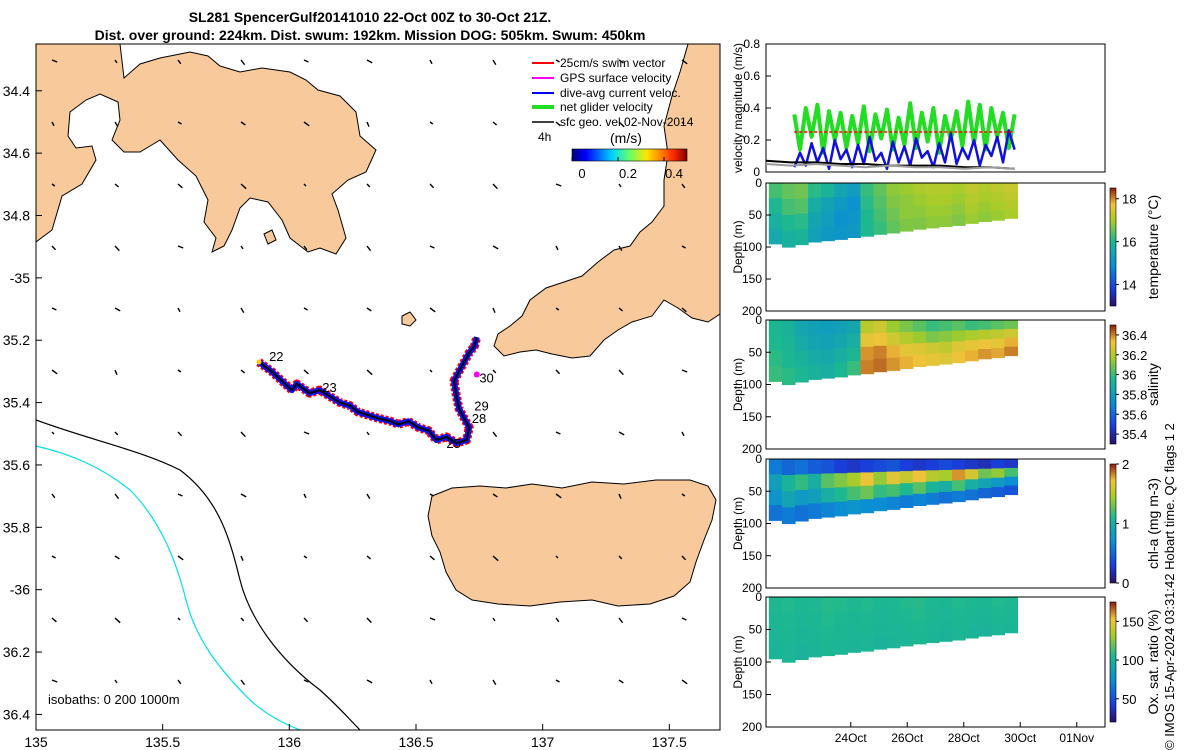 The width and height of the screenshot is (1200, 750). Describe the element at coordinates (276, 356) in the screenshot. I see `track-day-label: 22` at that location.